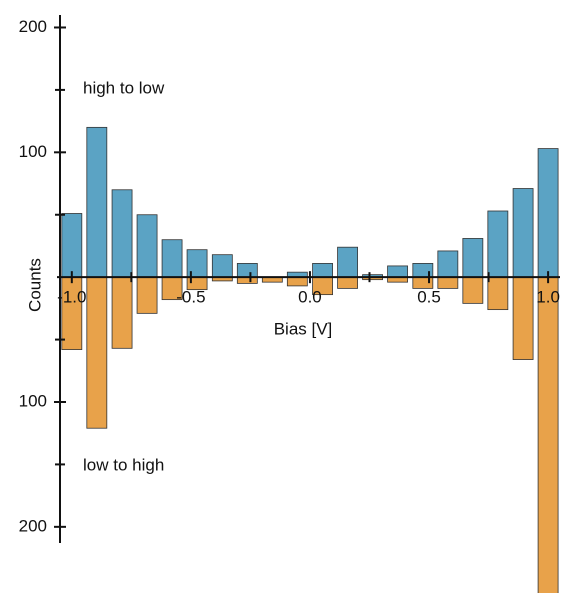  What do you see at coordinates (303, 328) in the screenshot?
I see `x-axis-label: Bias [V]` at bounding box center [303, 328].